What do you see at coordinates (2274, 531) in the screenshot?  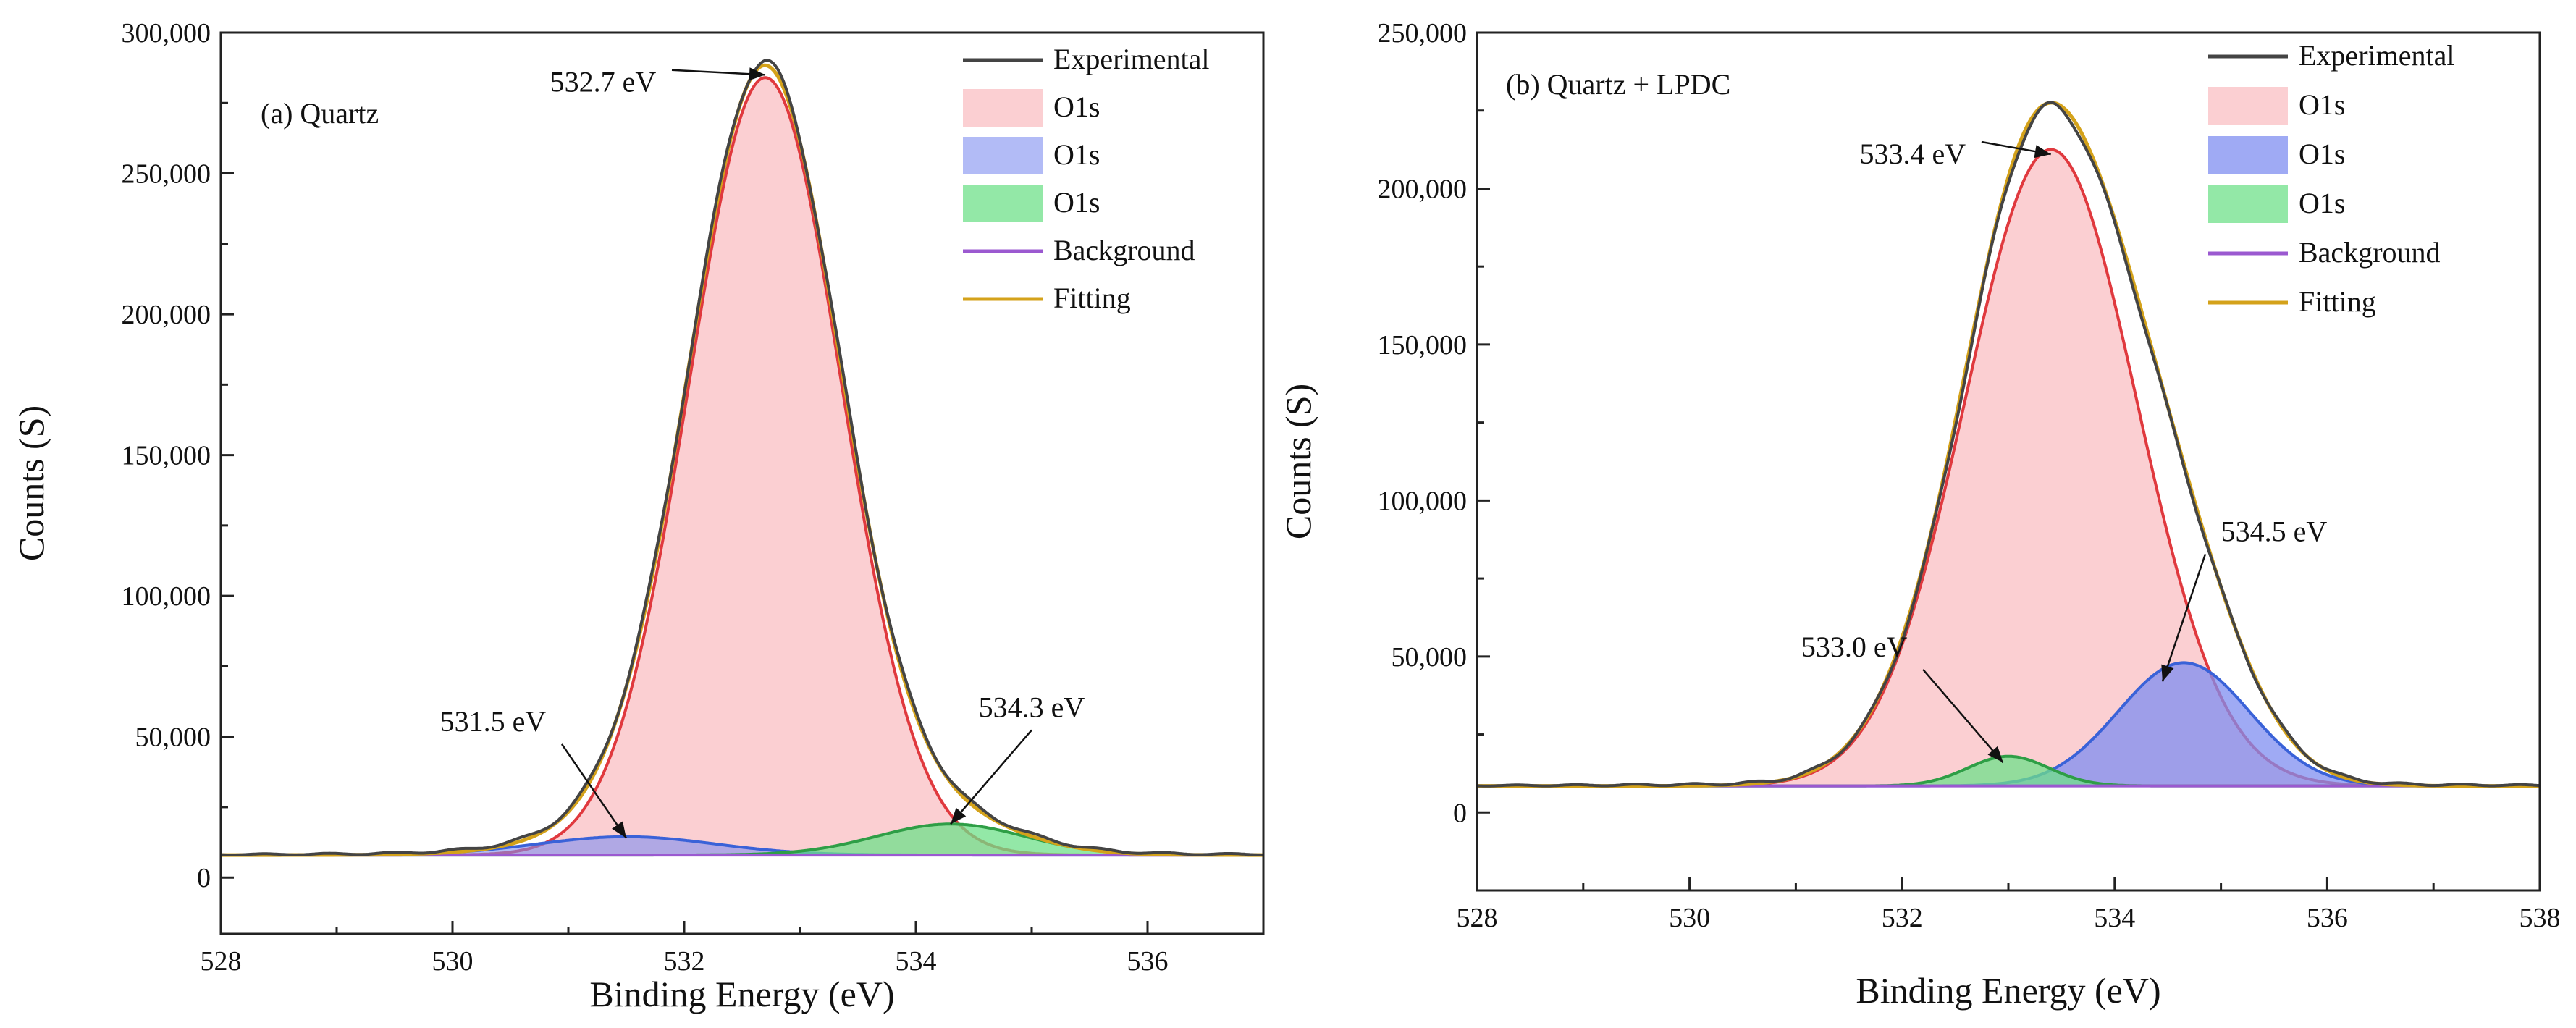 I see `peak-annotation-label: 534.5 eV` at bounding box center [2274, 531].